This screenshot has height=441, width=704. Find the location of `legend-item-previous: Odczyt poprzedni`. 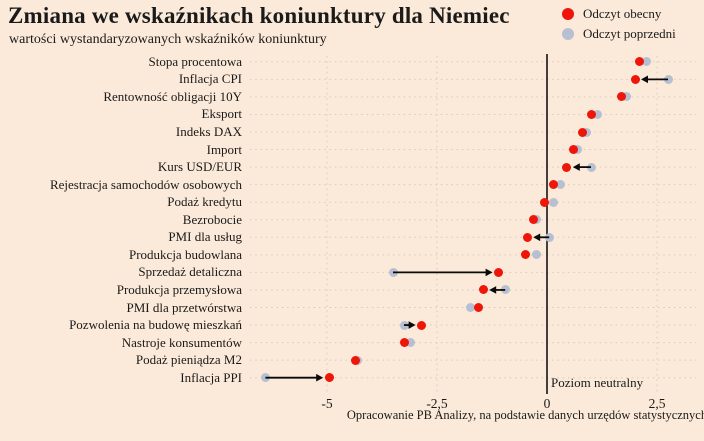

legend-item-previous: Odczyt poprzedni is located at coordinates (619, 34).